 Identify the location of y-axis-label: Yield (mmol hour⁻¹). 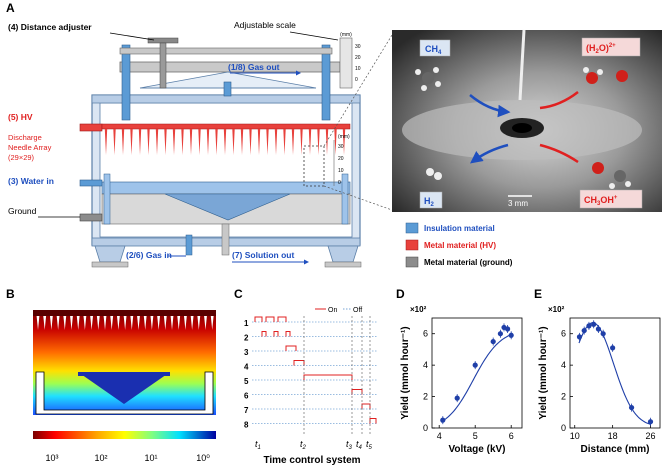
(543, 372).